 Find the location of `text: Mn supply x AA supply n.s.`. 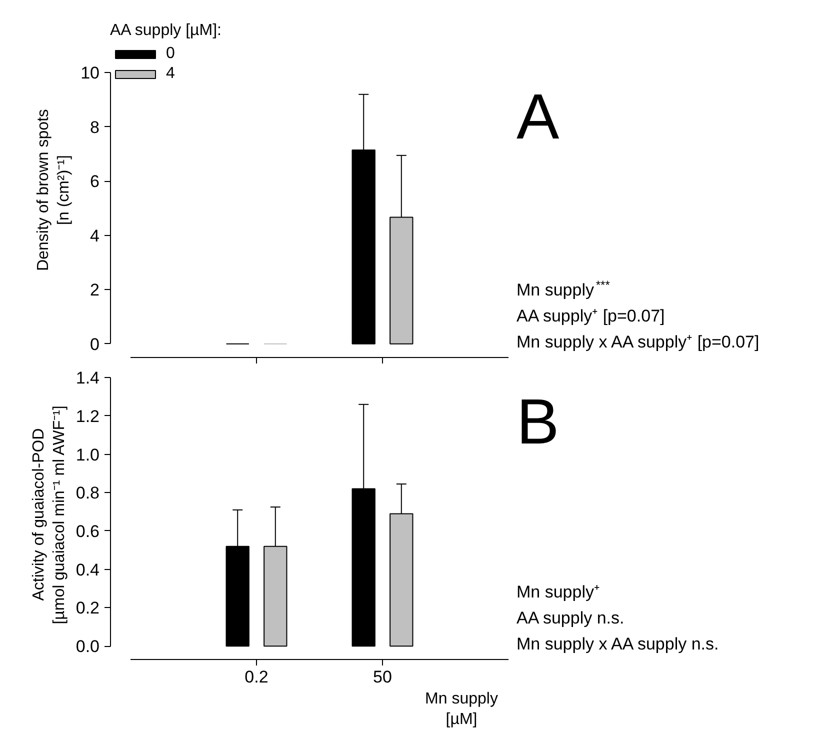

text: Mn supply x AA supply n.s. is located at coordinates (617, 644).